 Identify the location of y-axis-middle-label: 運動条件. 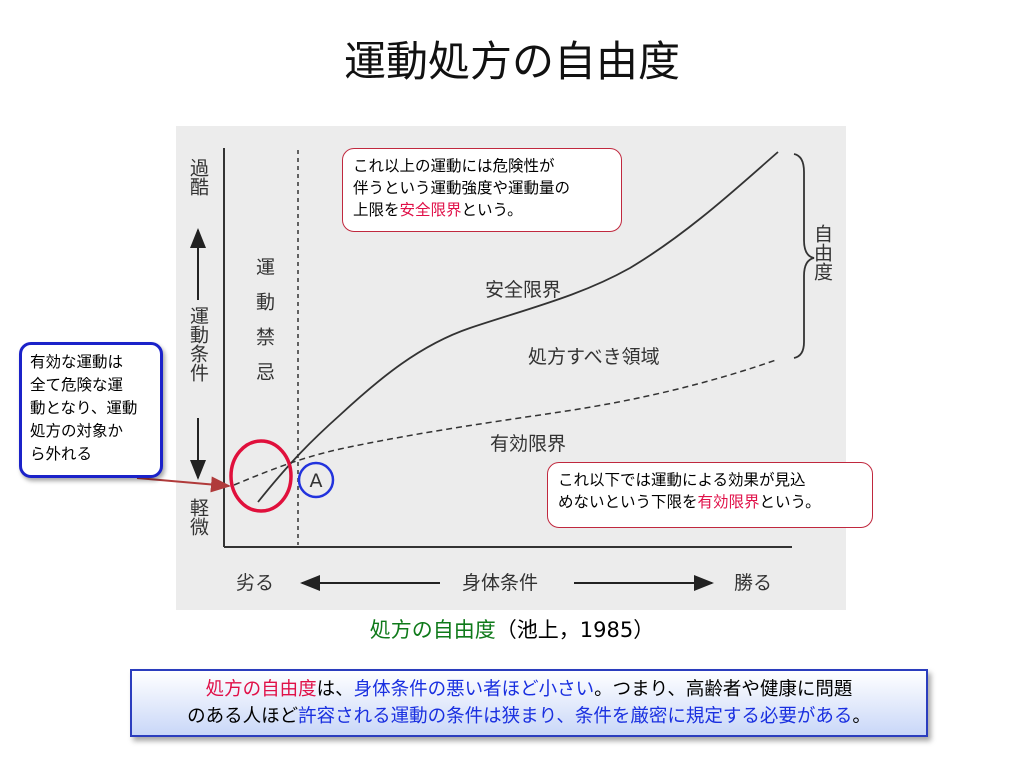
(198, 344).